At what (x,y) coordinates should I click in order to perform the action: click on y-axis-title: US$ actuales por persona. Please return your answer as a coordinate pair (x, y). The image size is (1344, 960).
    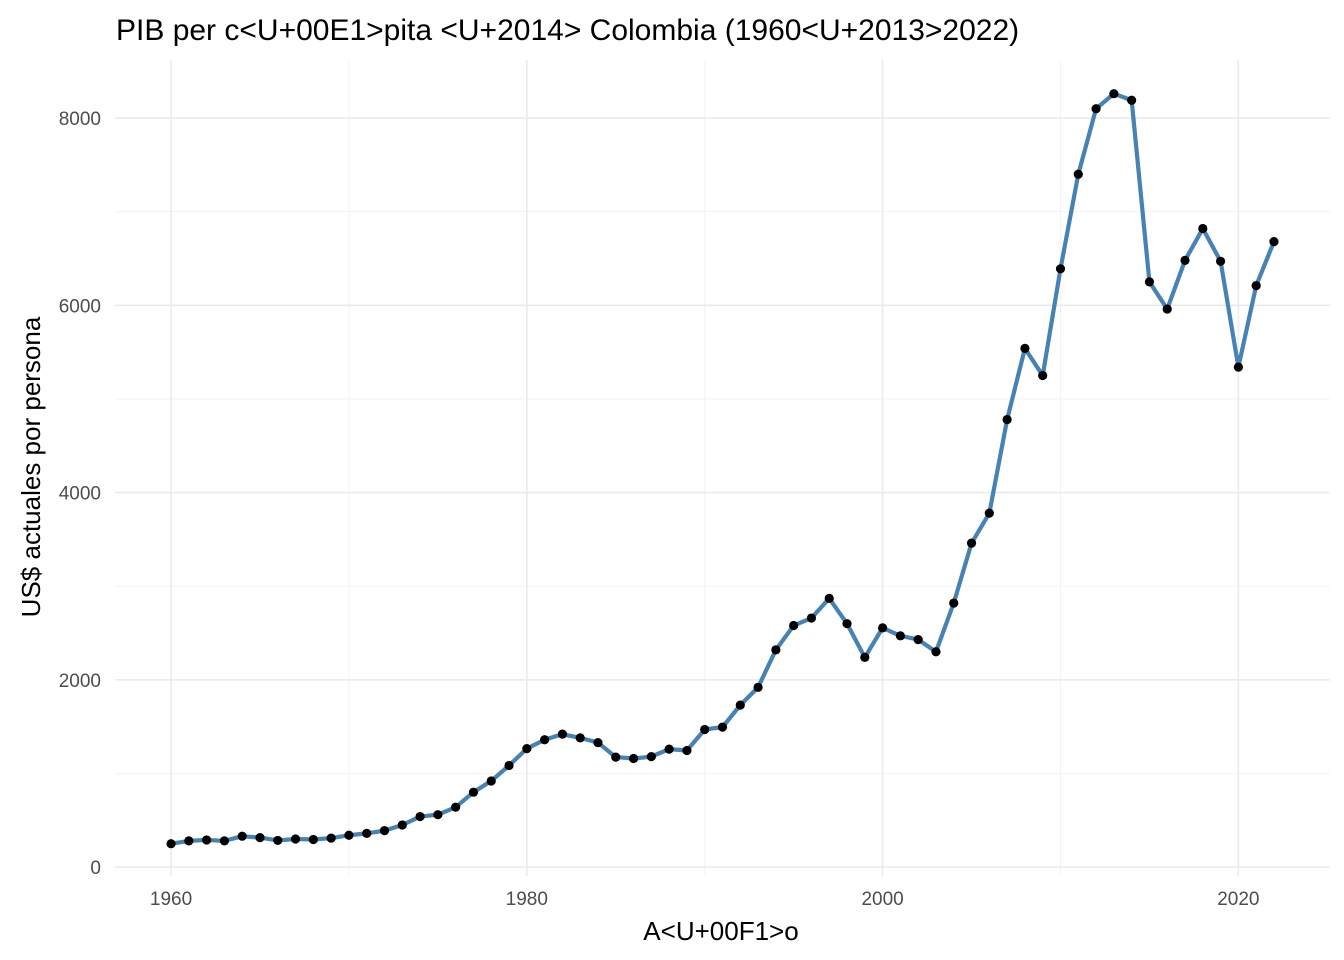
    Looking at the image, I should click on (31, 466).